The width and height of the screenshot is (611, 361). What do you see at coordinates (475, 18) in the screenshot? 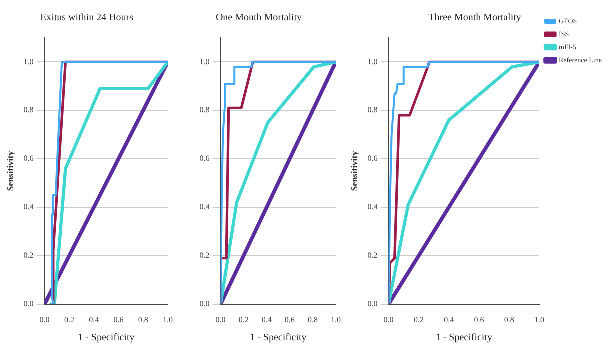
I see `chart-title: Three Month Mortality` at bounding box center [475, 18].